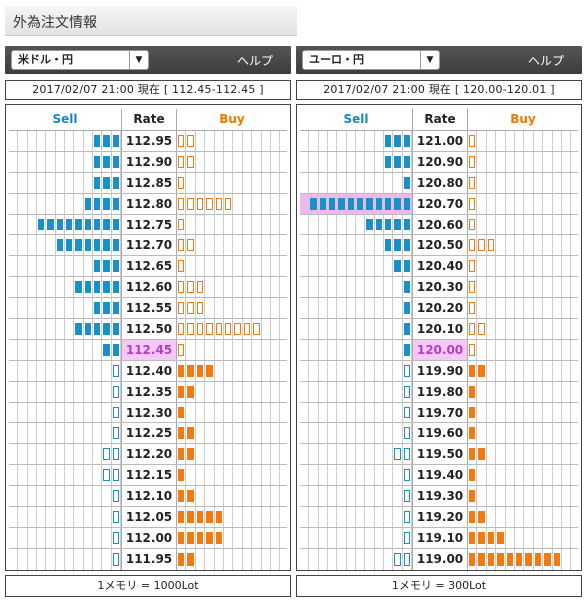 The height and width of the screenshot is (605, 587). I want to click on rate-value: 120.80, so click(440, 182).